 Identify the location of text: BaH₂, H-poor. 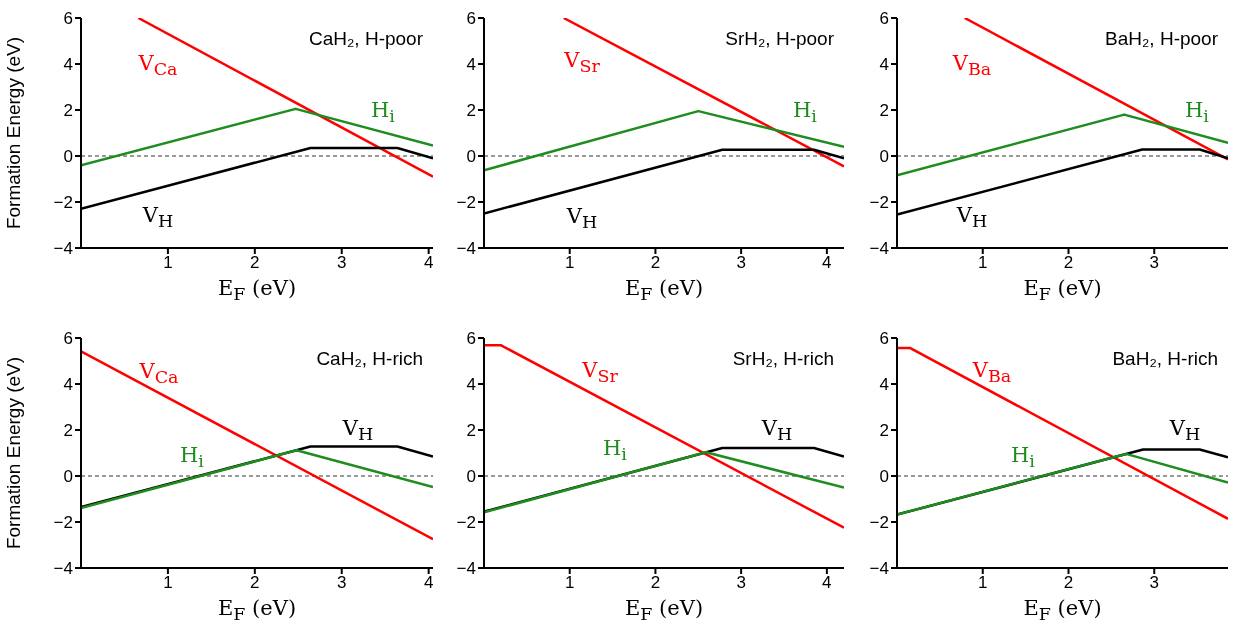
(1161, 39).